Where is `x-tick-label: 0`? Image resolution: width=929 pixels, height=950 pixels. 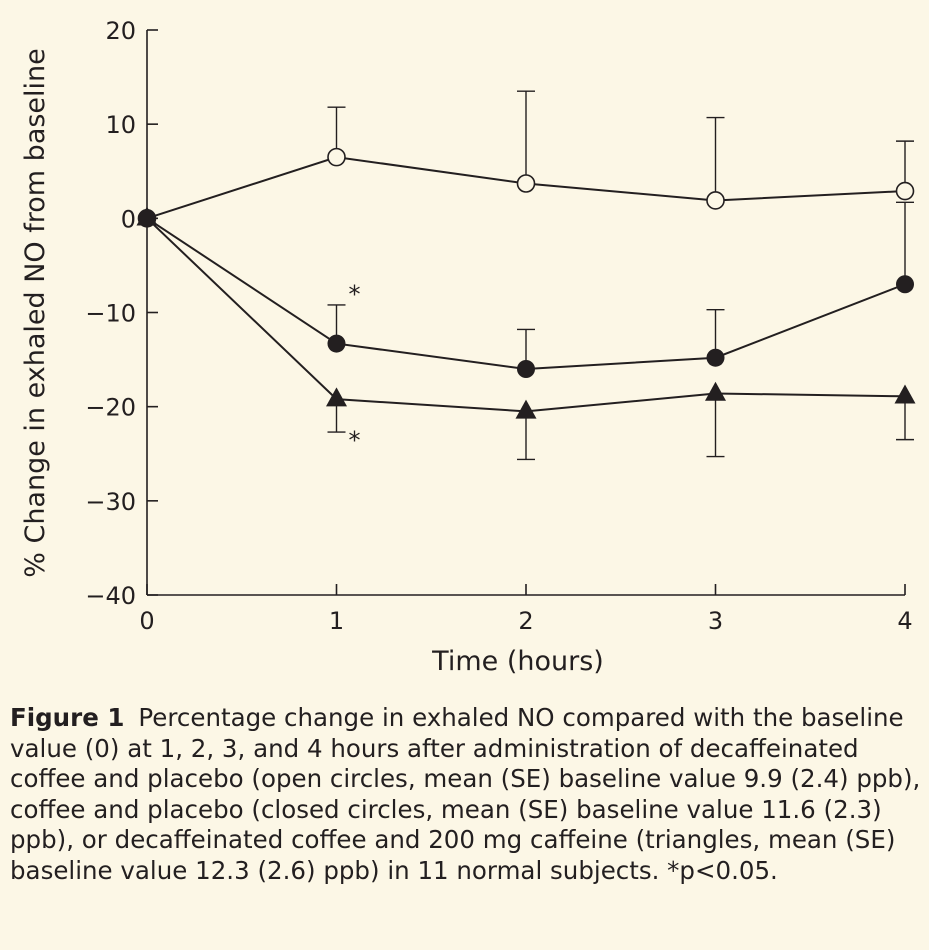
x-tick-label: 0 is located at coordinates (146, 621).